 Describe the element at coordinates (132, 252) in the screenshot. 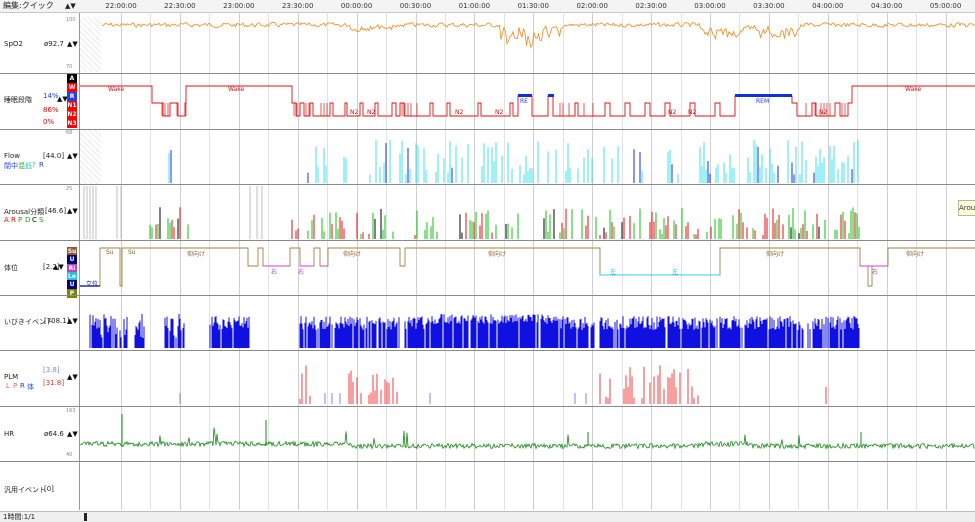

I see `position-label-supine: Su` at that location.